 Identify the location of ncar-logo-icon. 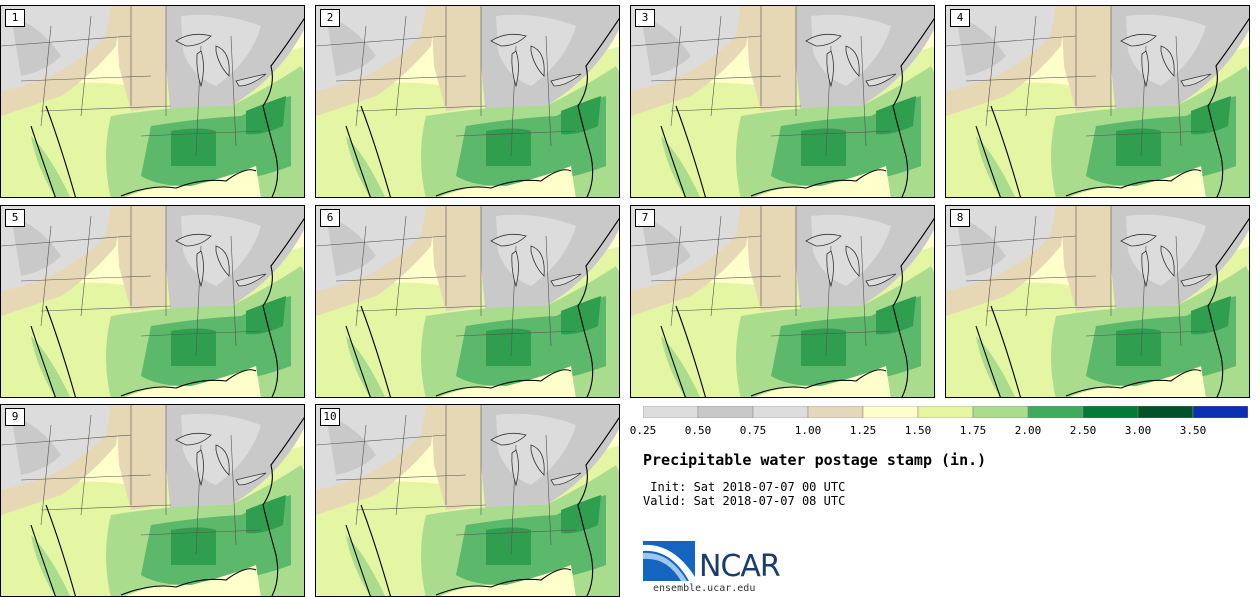
(669, 561).